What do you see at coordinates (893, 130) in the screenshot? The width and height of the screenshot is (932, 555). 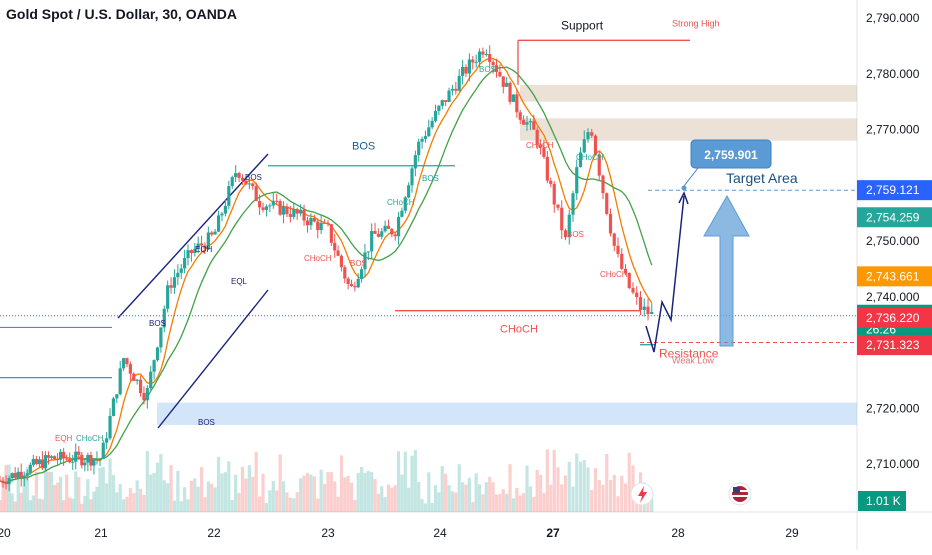 I see `y-tick-label: 2,770.000` at bounding box center [893, 130].